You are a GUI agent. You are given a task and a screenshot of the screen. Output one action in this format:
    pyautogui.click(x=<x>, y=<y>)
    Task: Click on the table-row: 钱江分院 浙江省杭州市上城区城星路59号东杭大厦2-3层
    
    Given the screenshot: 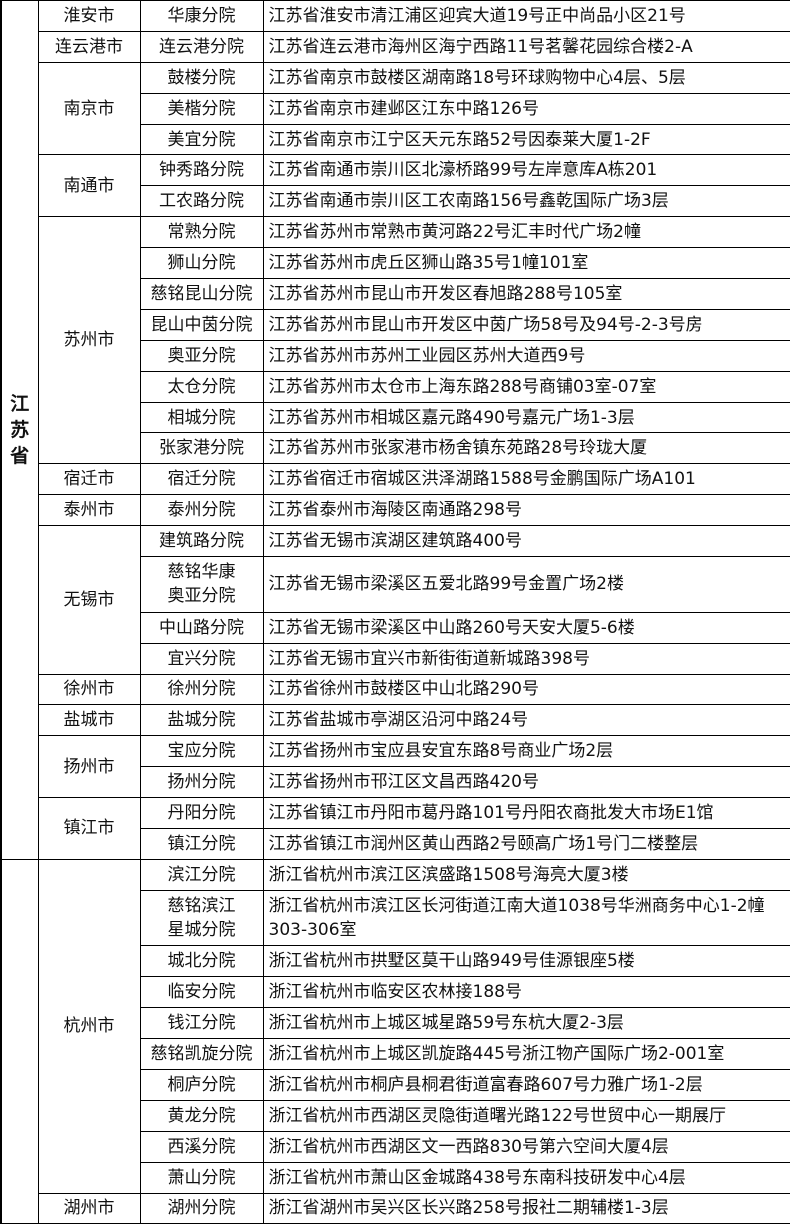 What is the action you would take?
    pyautogui.click(x=395, y=1023)
    